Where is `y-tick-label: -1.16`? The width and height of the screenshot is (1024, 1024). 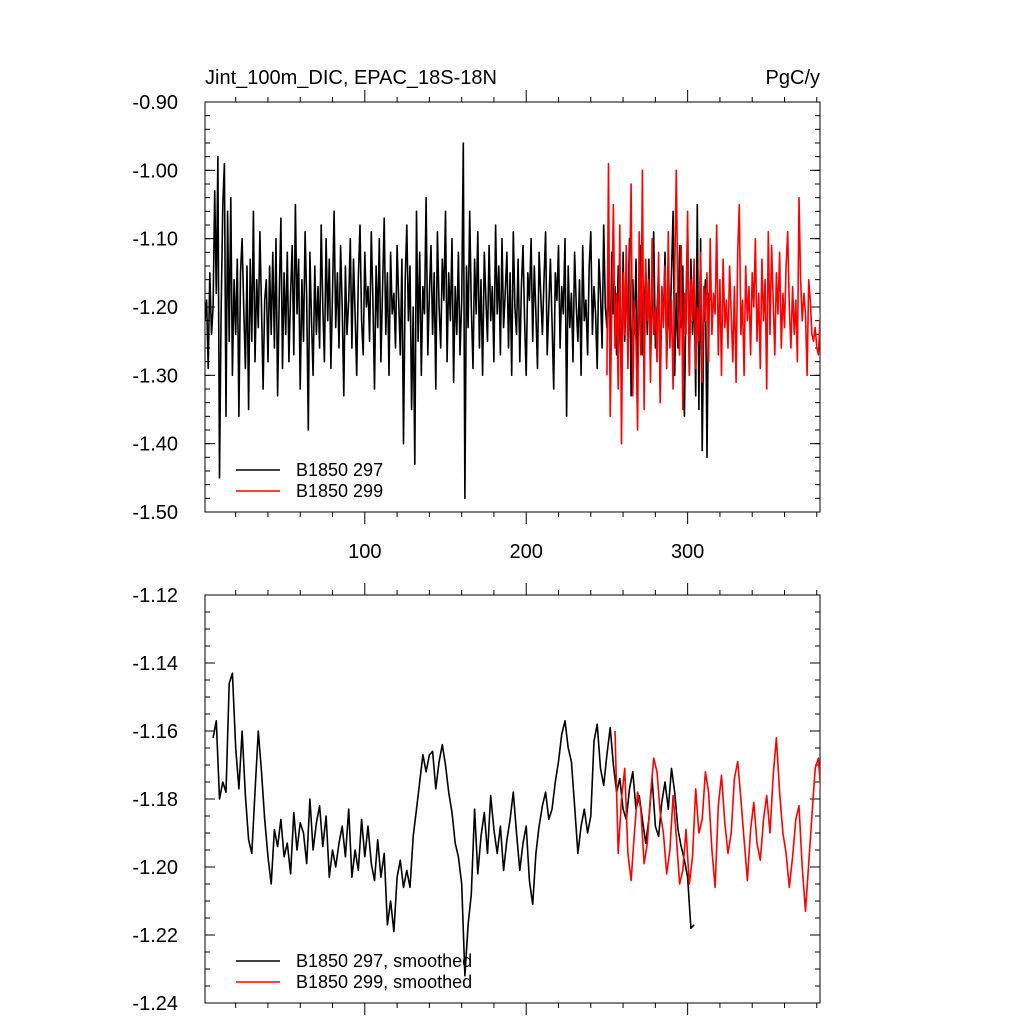 y-tick-label: -1.16 is located at coordinates (155, 732).